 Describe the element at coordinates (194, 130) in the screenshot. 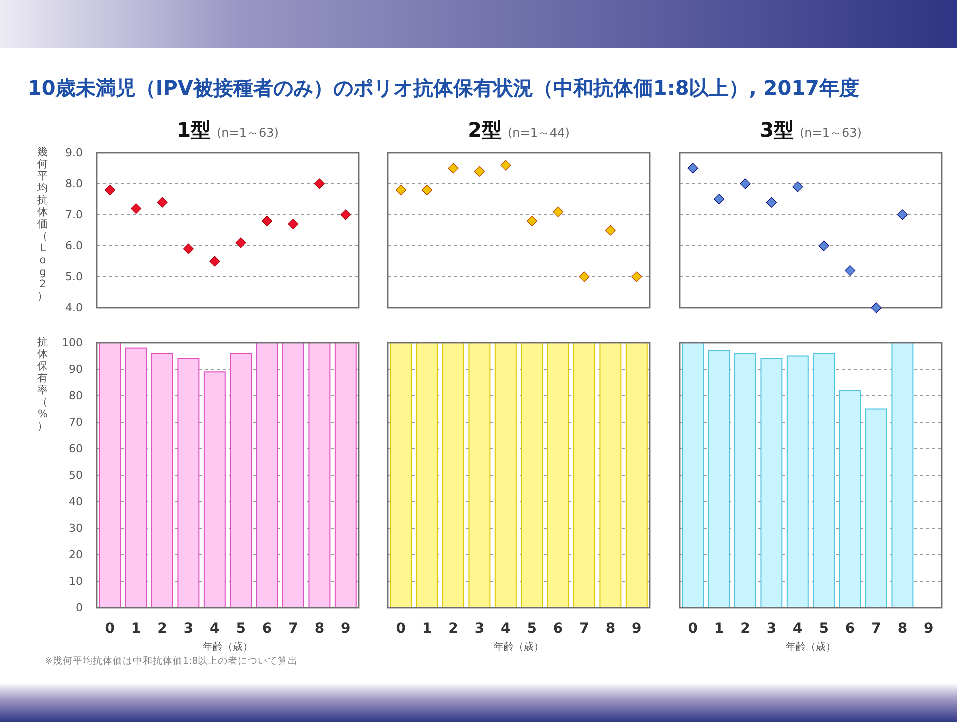

I see `chart-title: 1型` at that location.